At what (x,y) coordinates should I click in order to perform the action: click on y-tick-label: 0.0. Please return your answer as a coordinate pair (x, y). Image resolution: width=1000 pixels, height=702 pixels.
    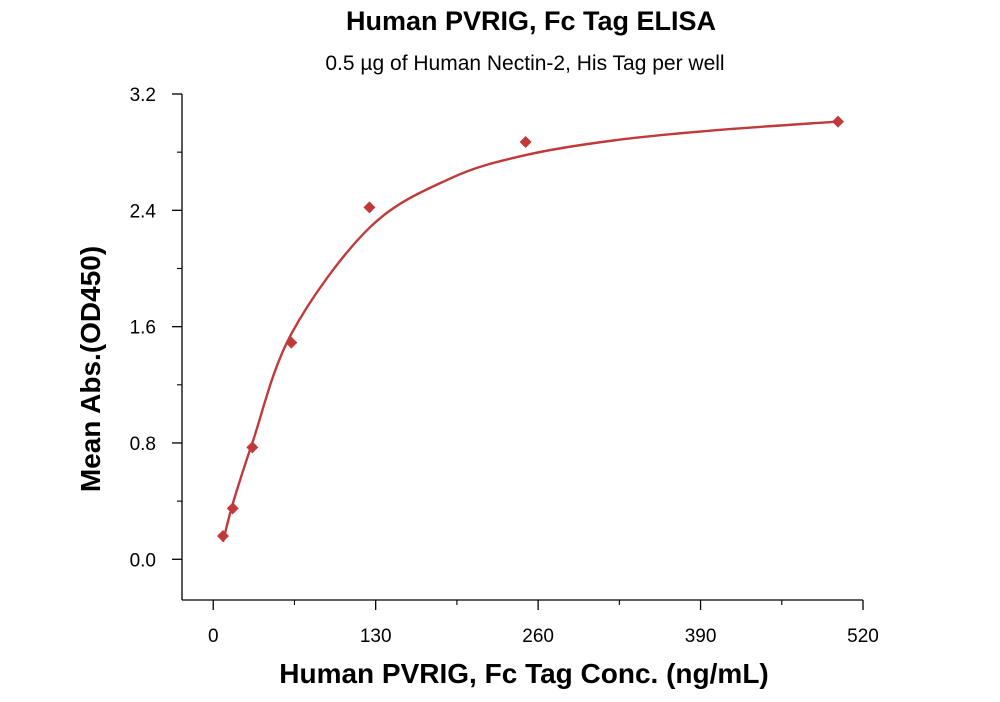
    Looking at the image, I should click on (143, 560).